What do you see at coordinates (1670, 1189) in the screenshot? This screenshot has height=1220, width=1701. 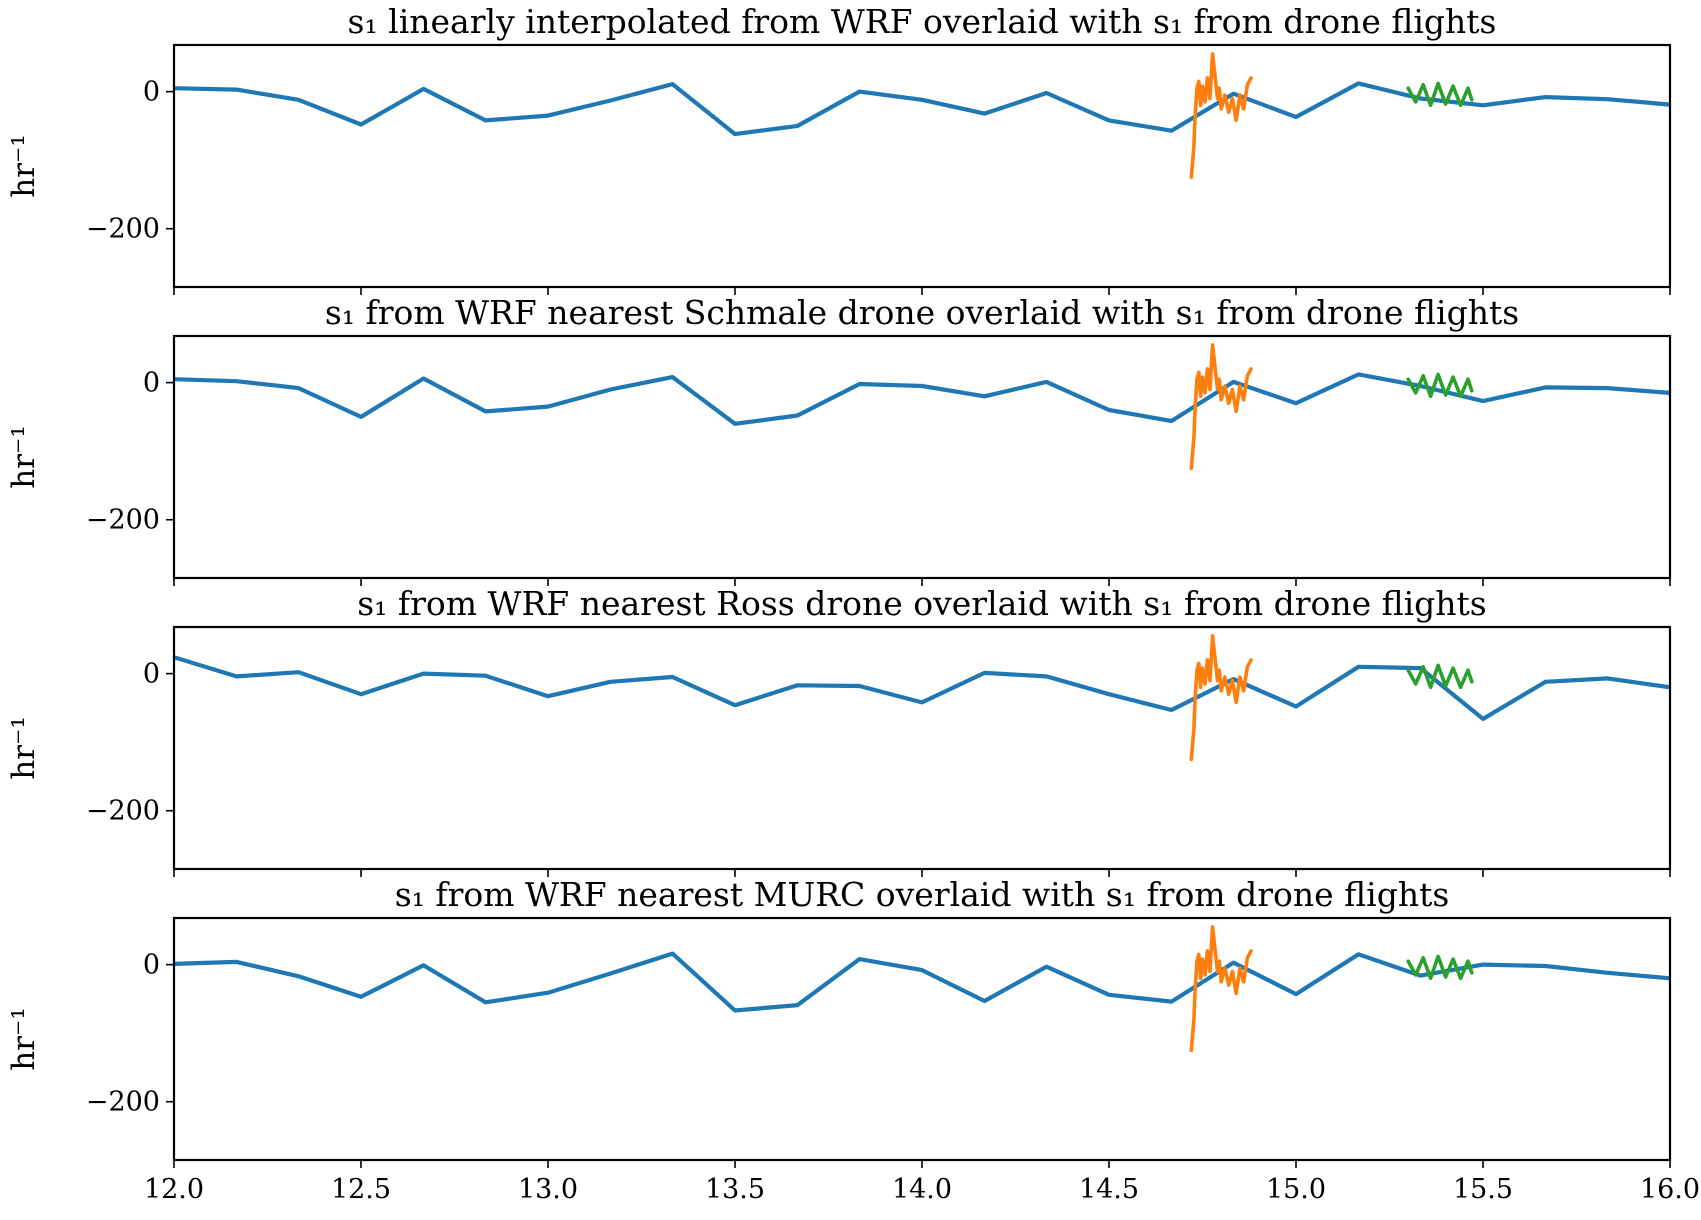 I see `x-tick-label: 16.0` at bounding box center [1670, 1189].